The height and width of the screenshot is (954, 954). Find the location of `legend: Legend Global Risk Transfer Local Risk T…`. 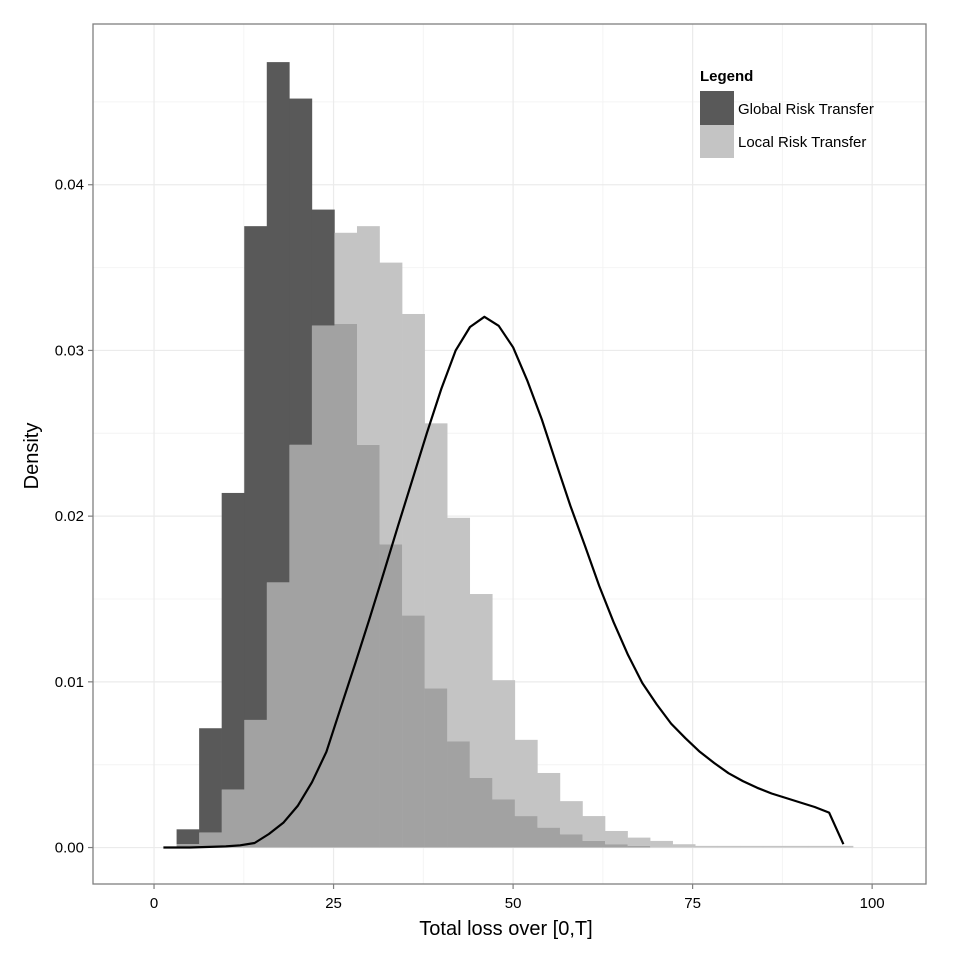

legend: Legend Global Risk Transfer Local Risk T… is located at coordinates (787, 113).